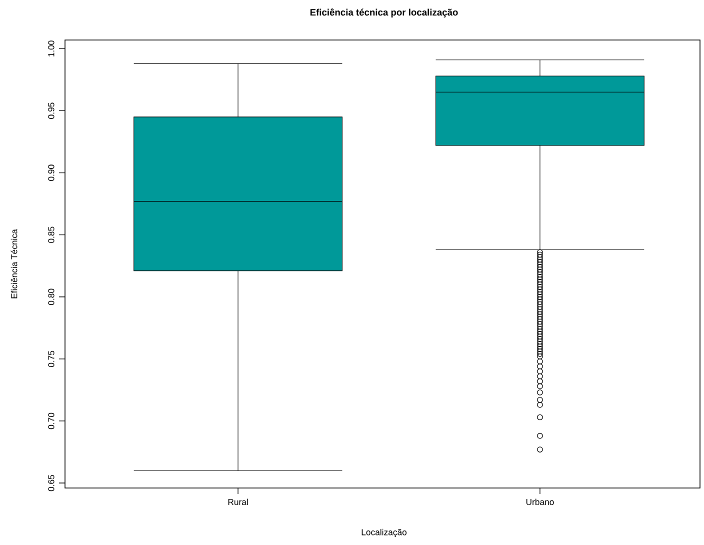 This screenshot has height=545, width=704. What do you see at coordinates (51, 296) in the screenshot?
I see `y-tick-label: 0.80` at bounding box center [51, 296].